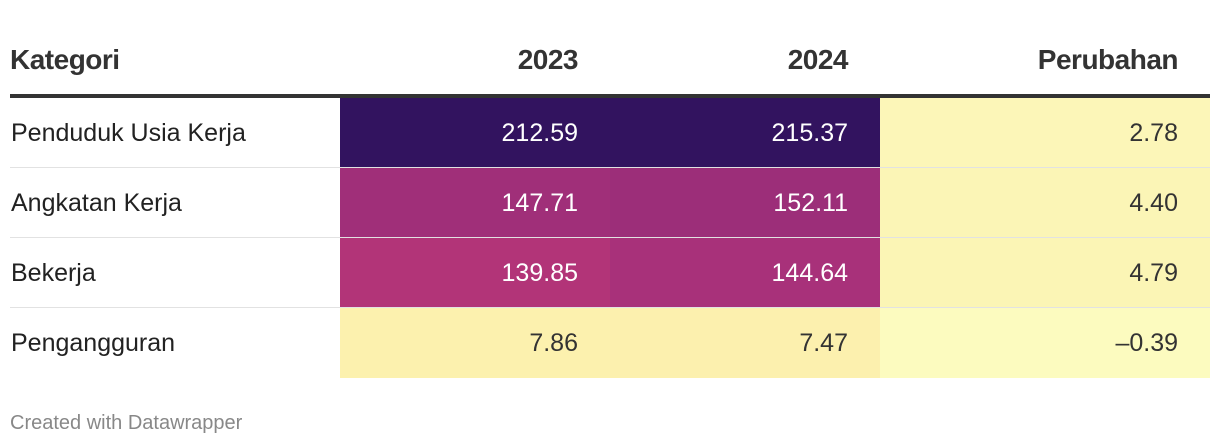 The width and height of the screenshot is (1220, 448). Describe the element at coordinates (745, 343) in the screenshot. I see `cell-2024: 7.47` at that location.